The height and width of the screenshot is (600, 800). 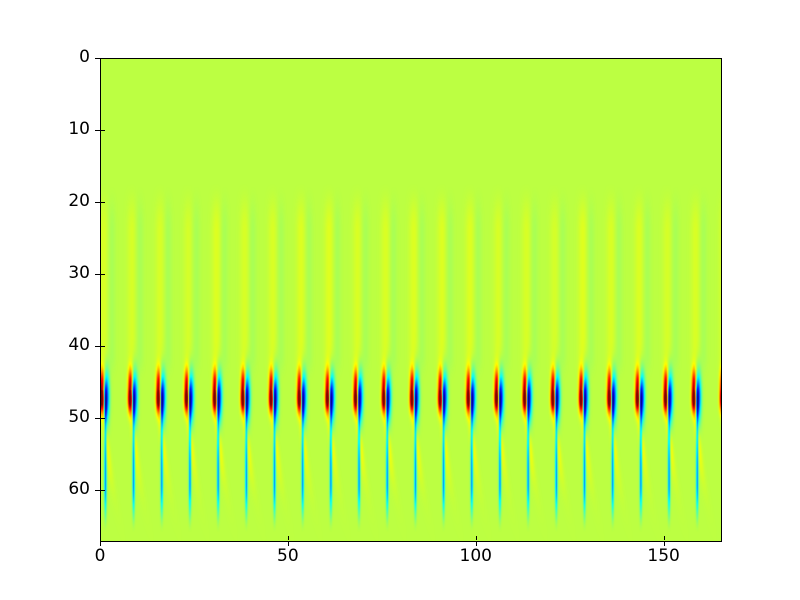 I want to click on x-tick-label: 100, so click(x=475, y=556).